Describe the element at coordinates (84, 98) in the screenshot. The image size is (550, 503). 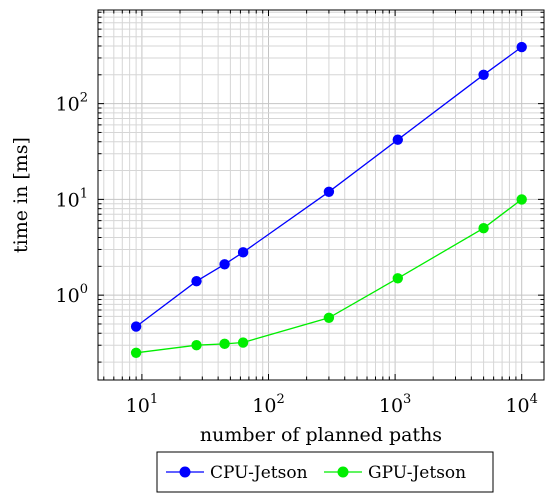
I see `y-tick-exponent: 2` at that location.